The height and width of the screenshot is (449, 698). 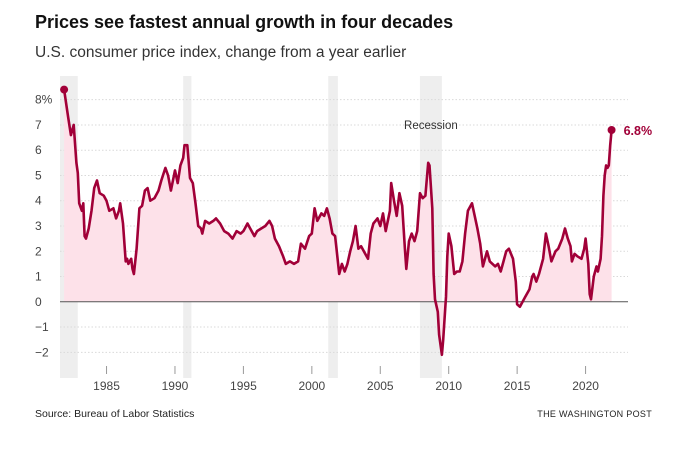 I want to click on x-tick-label: 1985, so click(x=106, y=386).